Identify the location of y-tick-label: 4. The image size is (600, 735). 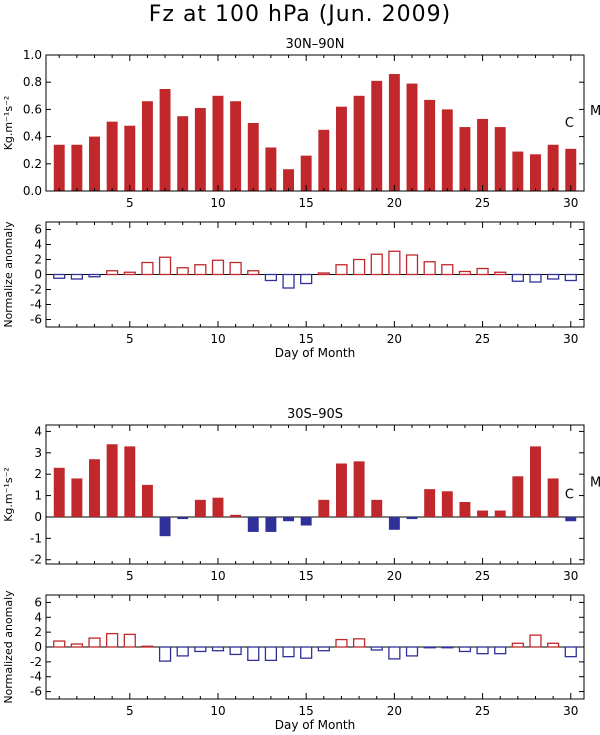
(38, 245).